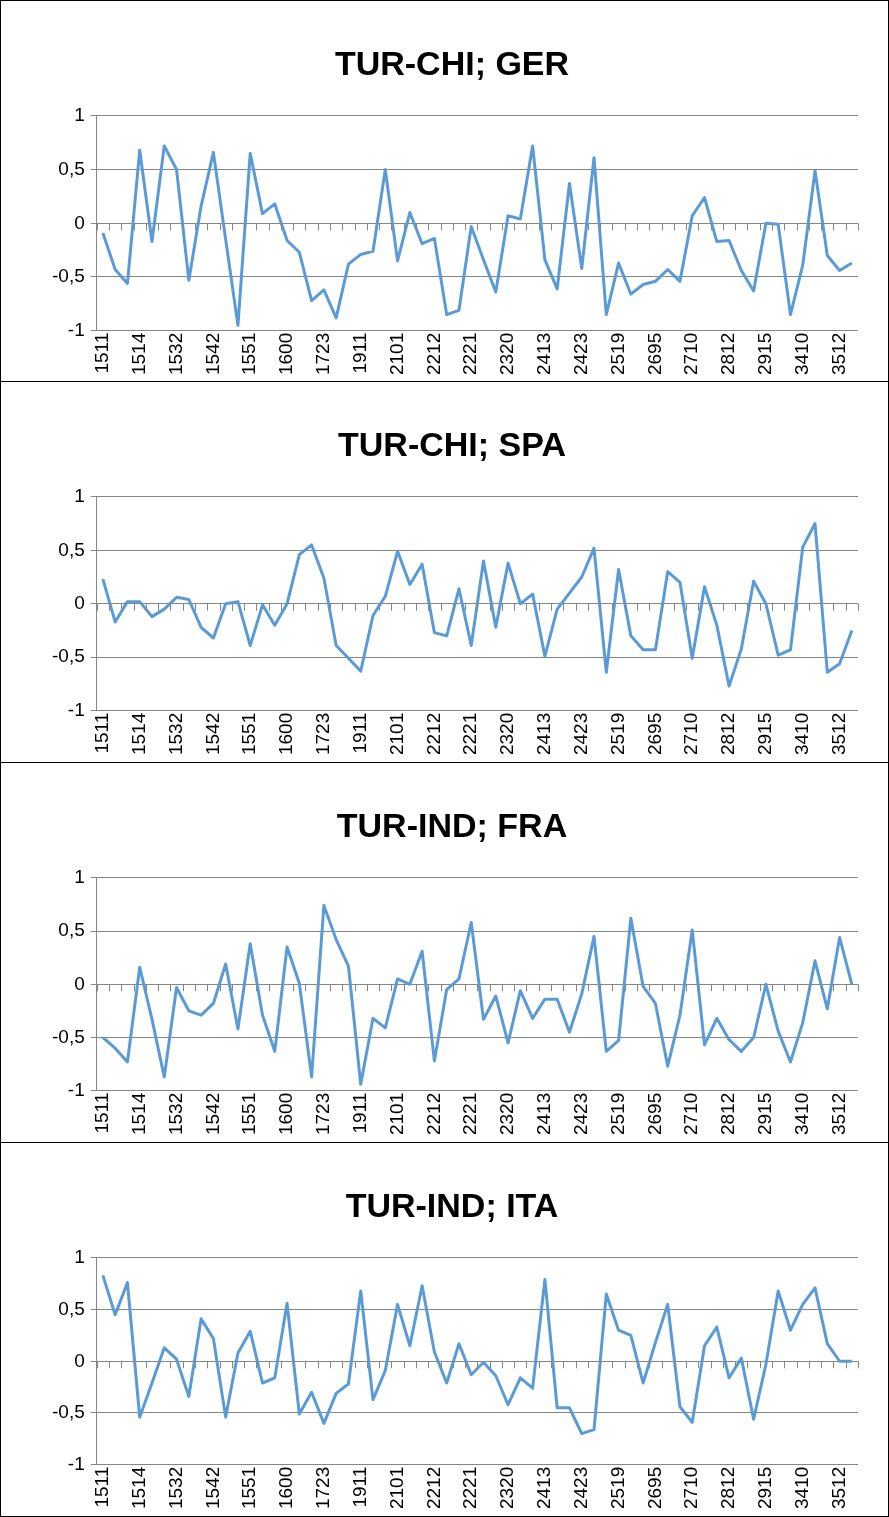 Image resolution: width=889 pixels, height=1517 pixels. What do you see at coordinates (452, 62) in the screenshot?
I see `chart-title: TUR-CHI; GER` at bounding box center [452, 62].